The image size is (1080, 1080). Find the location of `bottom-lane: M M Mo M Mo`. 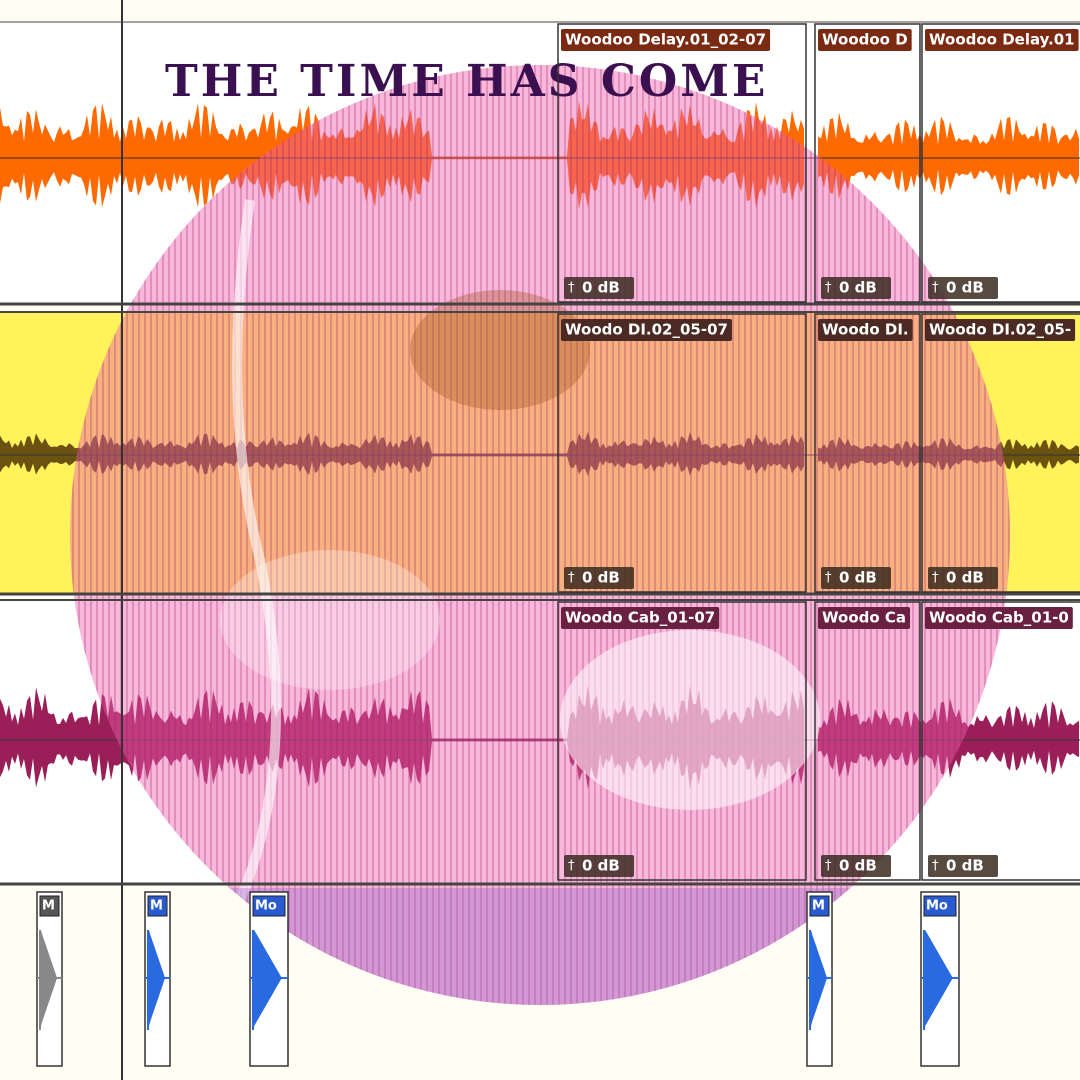

bottom-lane: M M Mo M Mo is located at coordinates (498, 979).